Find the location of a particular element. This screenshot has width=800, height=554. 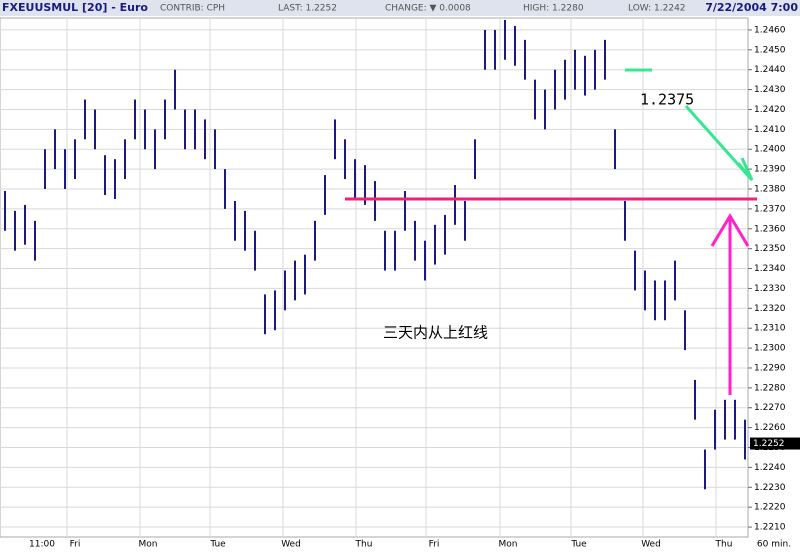

y-tick-label: 1.2370 is located at coordinates (770, 209).